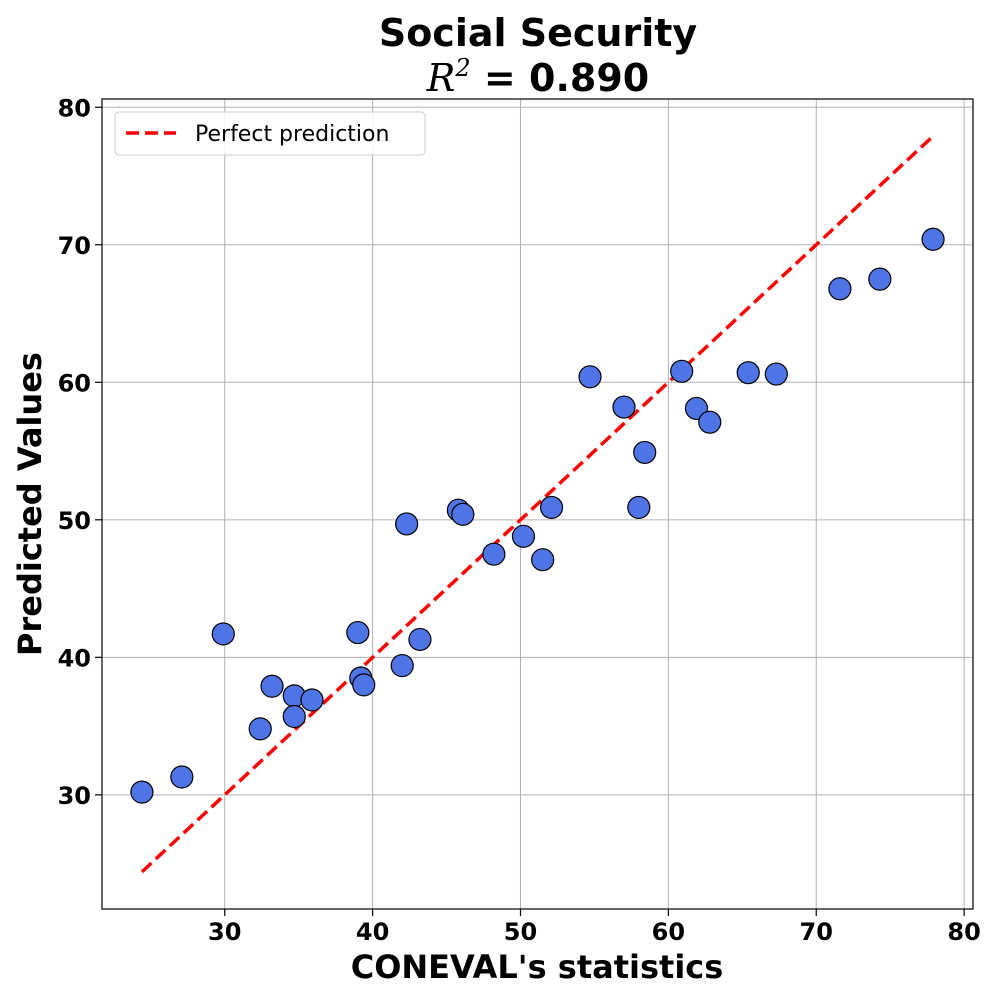  Describe the element at coordinates (30, 504) in the screenshot. I see `y-axis-label: Predicted Values` at that location.